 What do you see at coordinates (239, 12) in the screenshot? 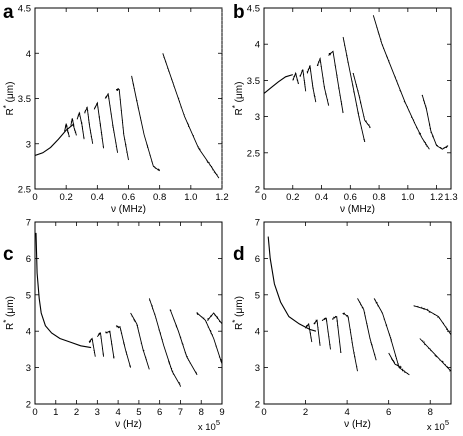
I see `panel-label: b` at bounding box center [239, 12].